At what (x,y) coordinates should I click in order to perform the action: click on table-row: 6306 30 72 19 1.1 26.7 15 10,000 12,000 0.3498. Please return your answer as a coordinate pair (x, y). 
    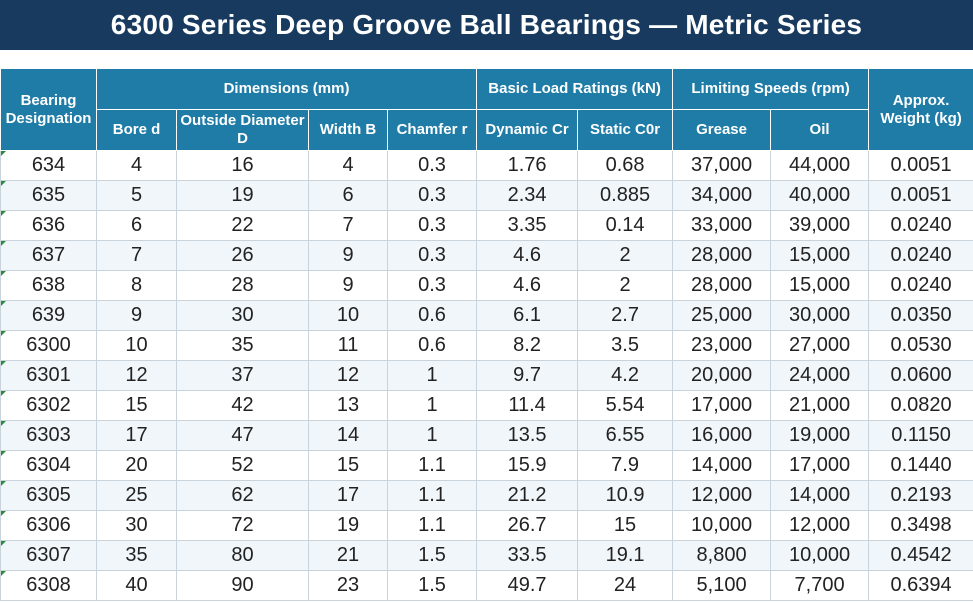
    Looking at the image, I should click on (486, 525).